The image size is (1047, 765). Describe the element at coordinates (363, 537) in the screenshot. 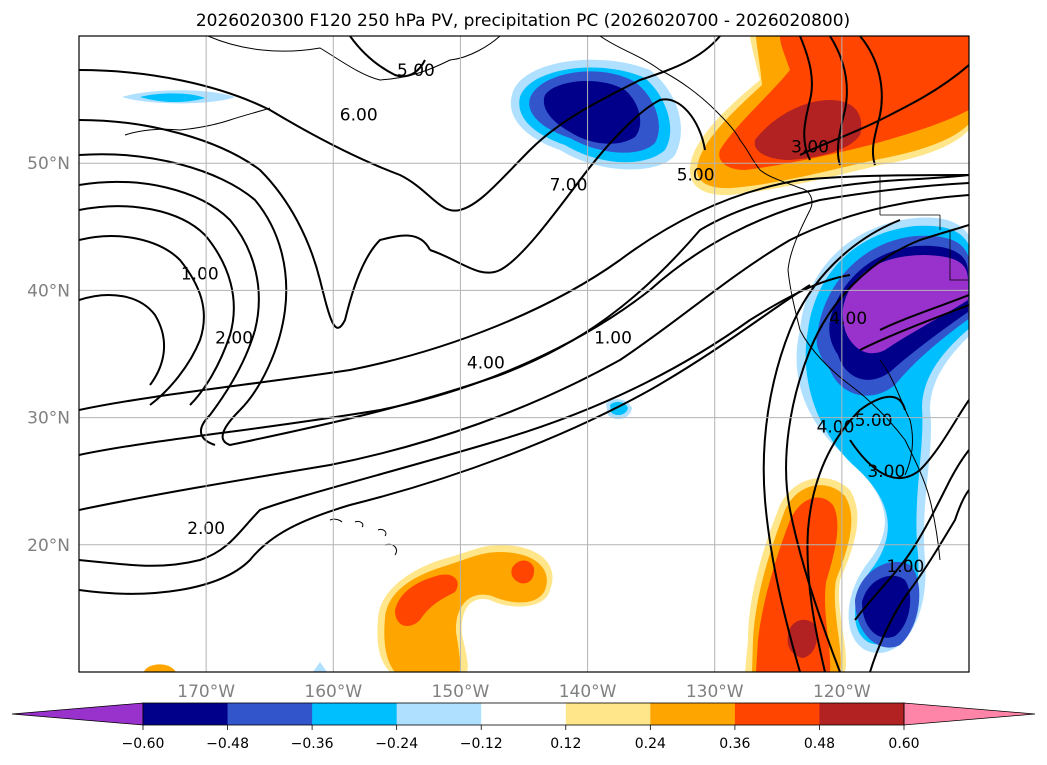

I see `coastline-hawaii` at that location.